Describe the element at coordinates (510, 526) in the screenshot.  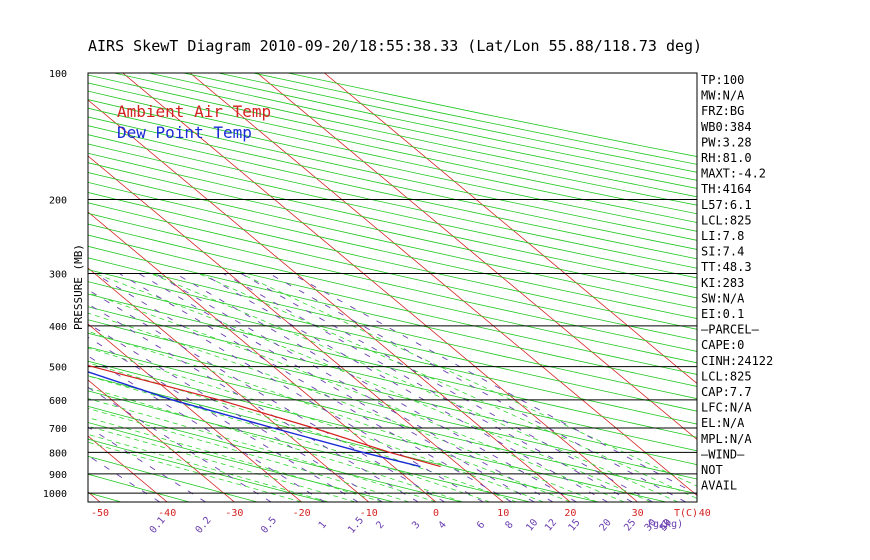
I see `mixing-ratio-tick-label: 8` at that location.